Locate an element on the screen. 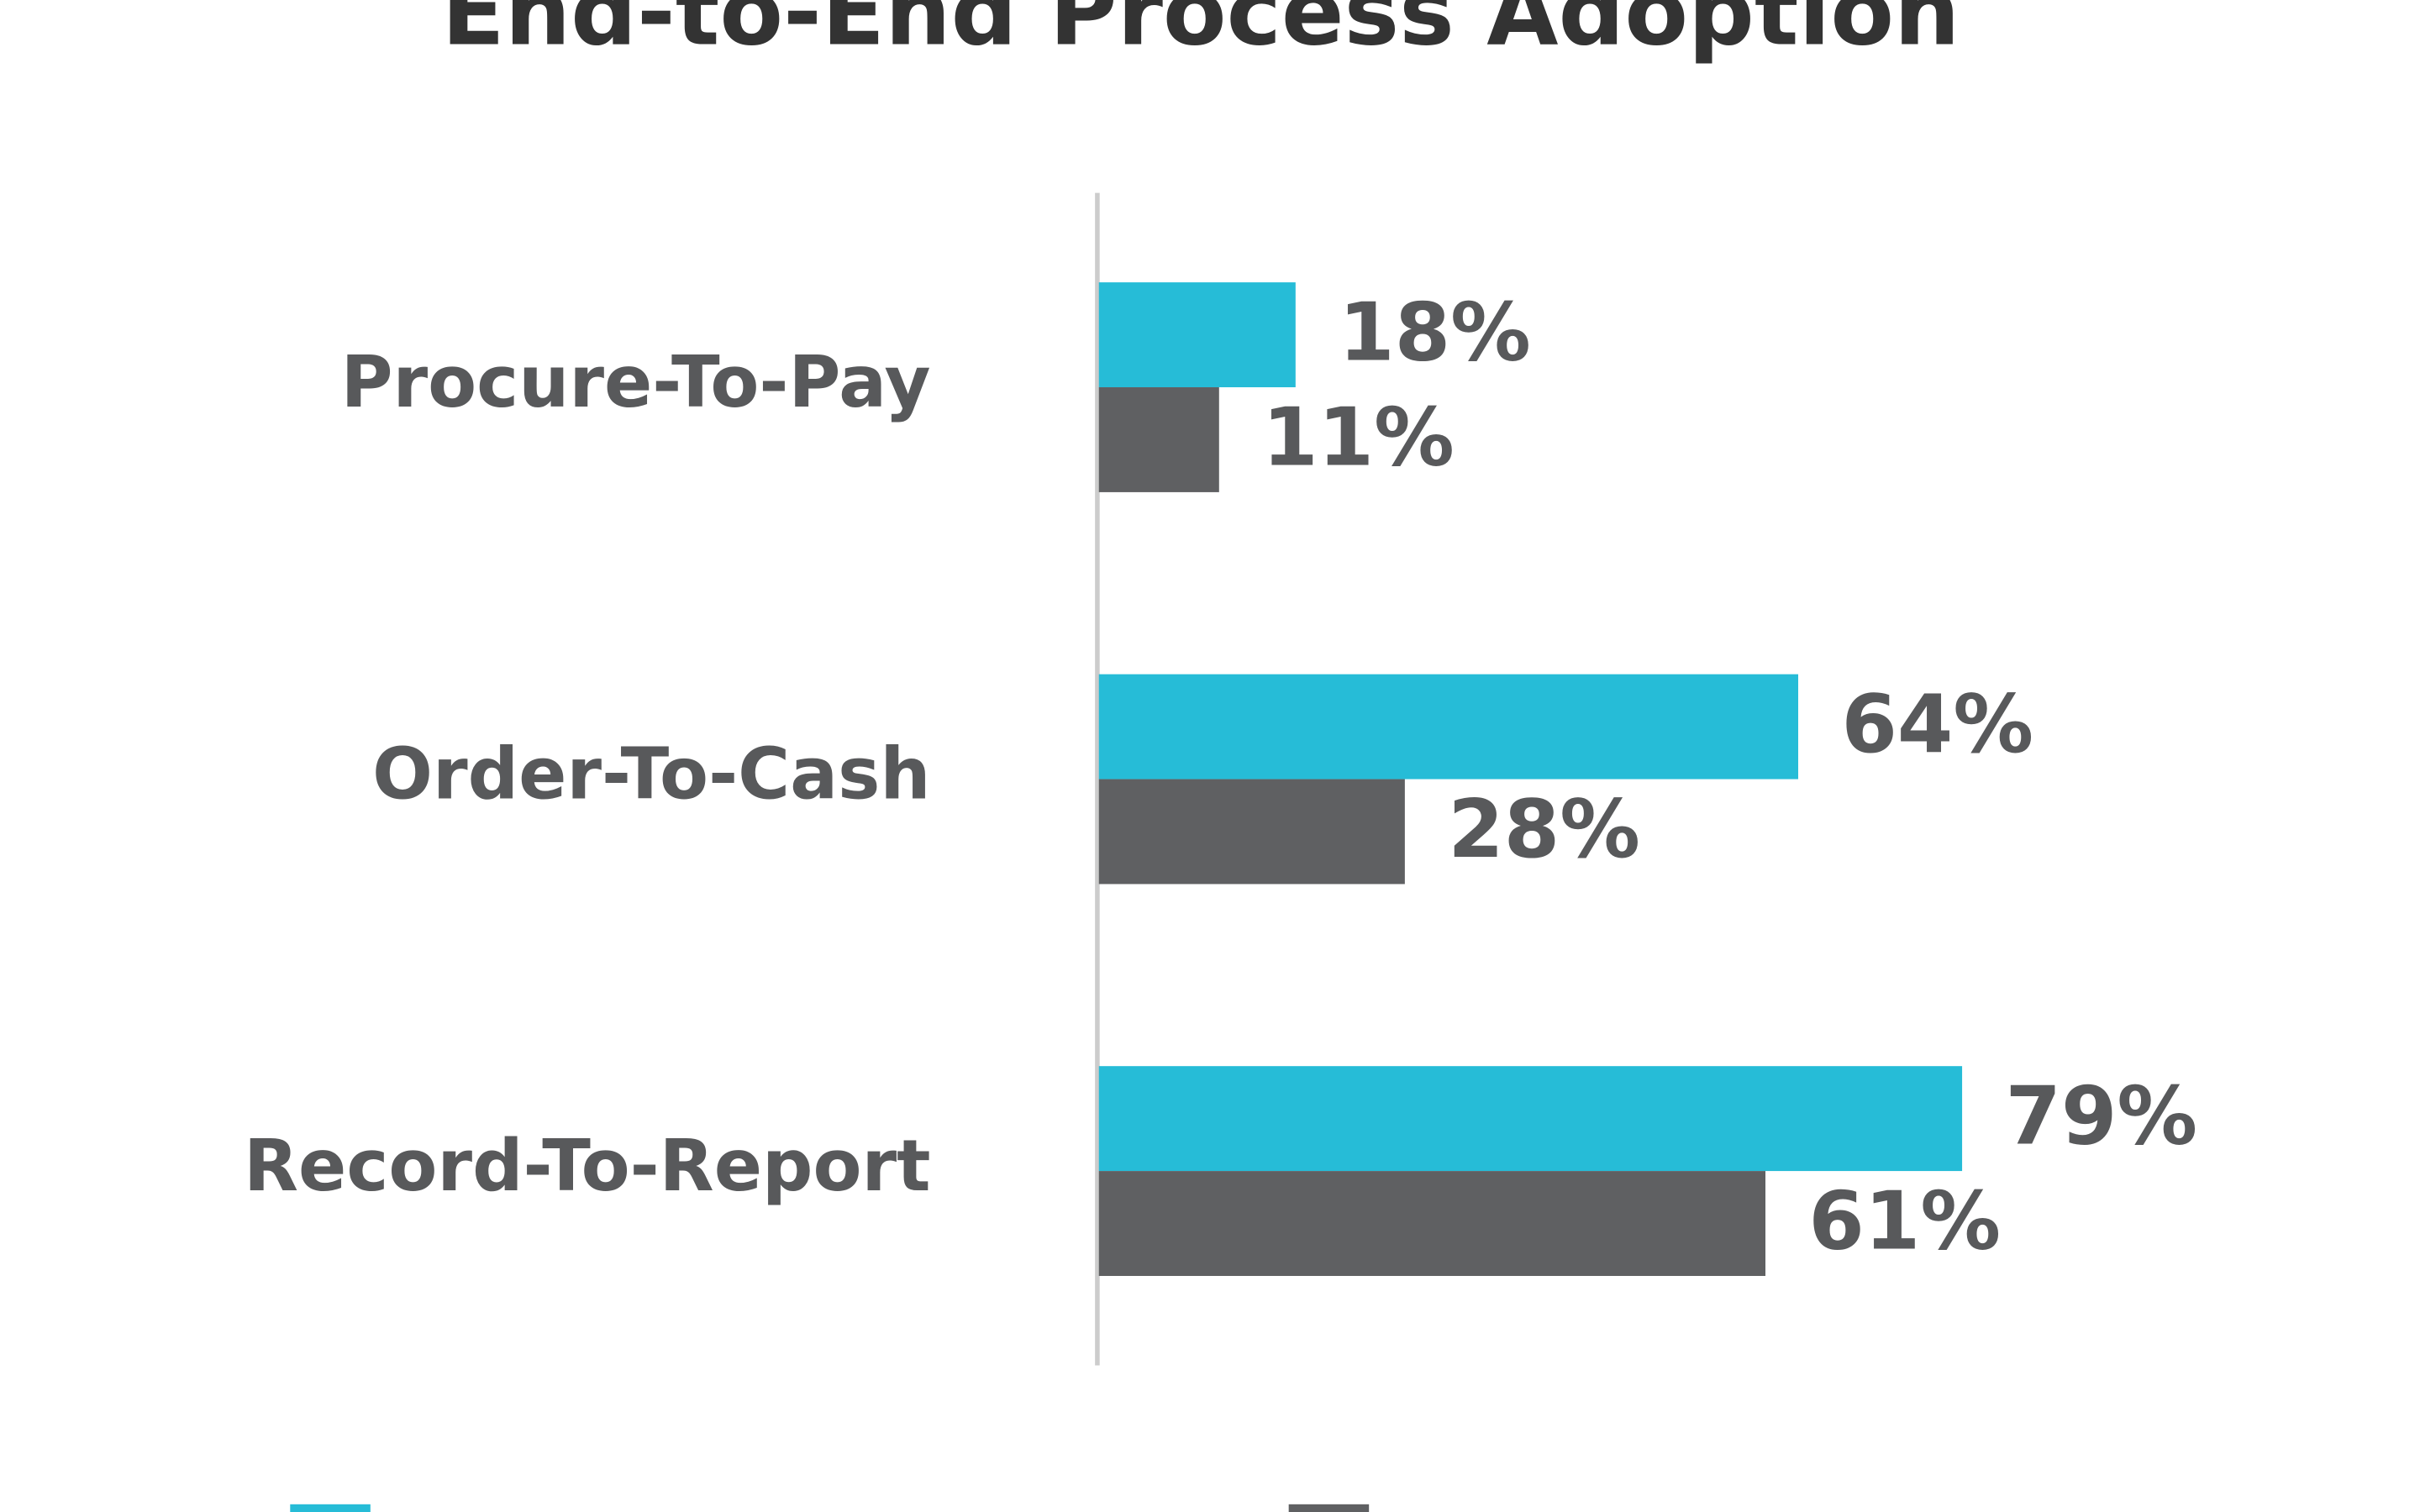 The height and width of the screenshot is (1512, 2420). value-label: 79% is located at coordinates (2102, 1116).